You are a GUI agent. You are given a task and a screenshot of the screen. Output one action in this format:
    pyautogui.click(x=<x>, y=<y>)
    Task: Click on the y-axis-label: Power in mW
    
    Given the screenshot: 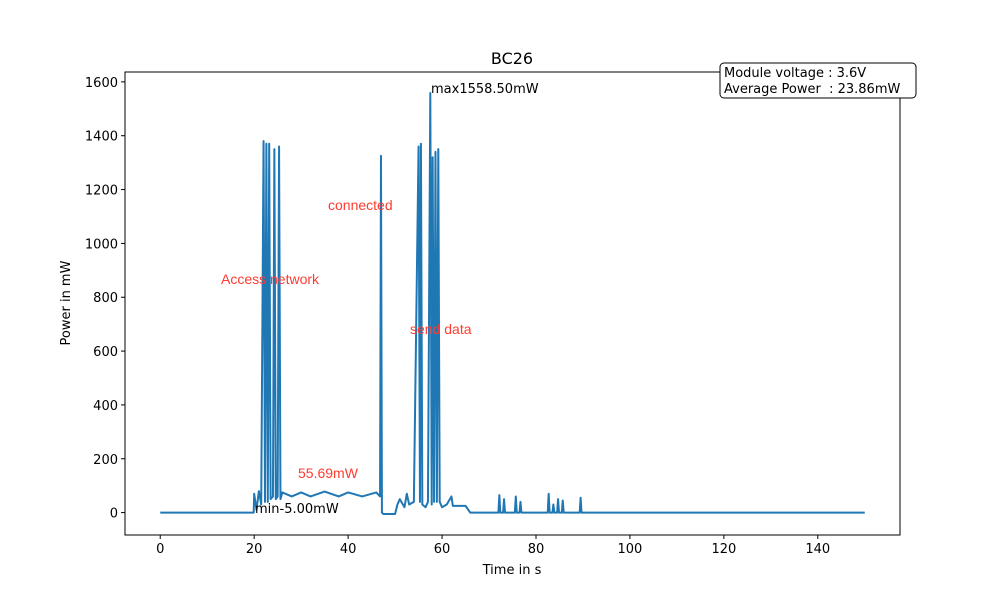 What is the action you would take?
    pyautogui.click(x=66, y=302)
    